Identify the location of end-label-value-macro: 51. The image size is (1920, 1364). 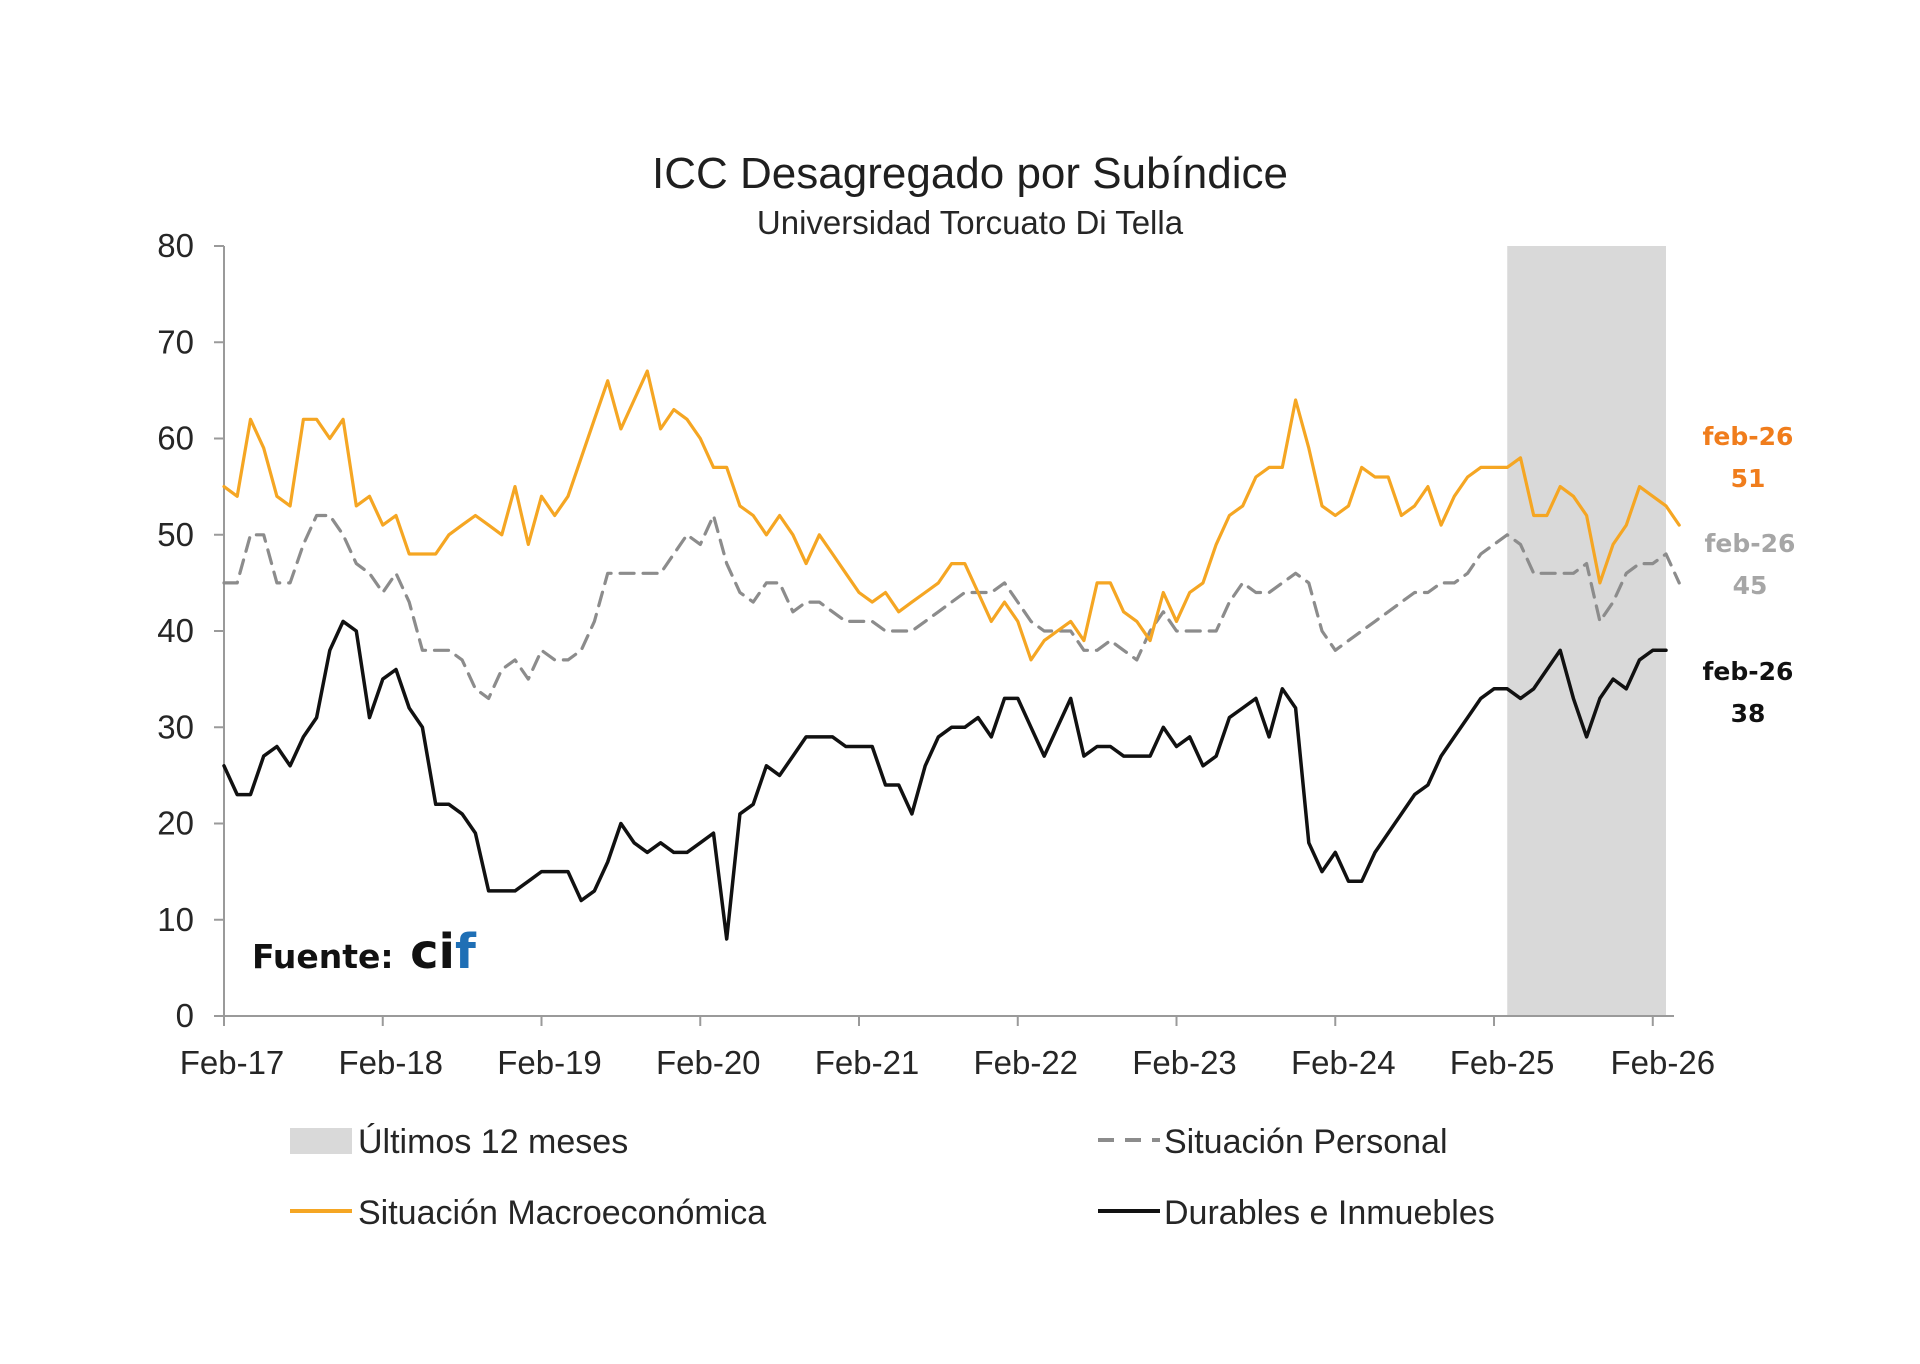
(1748, 478).